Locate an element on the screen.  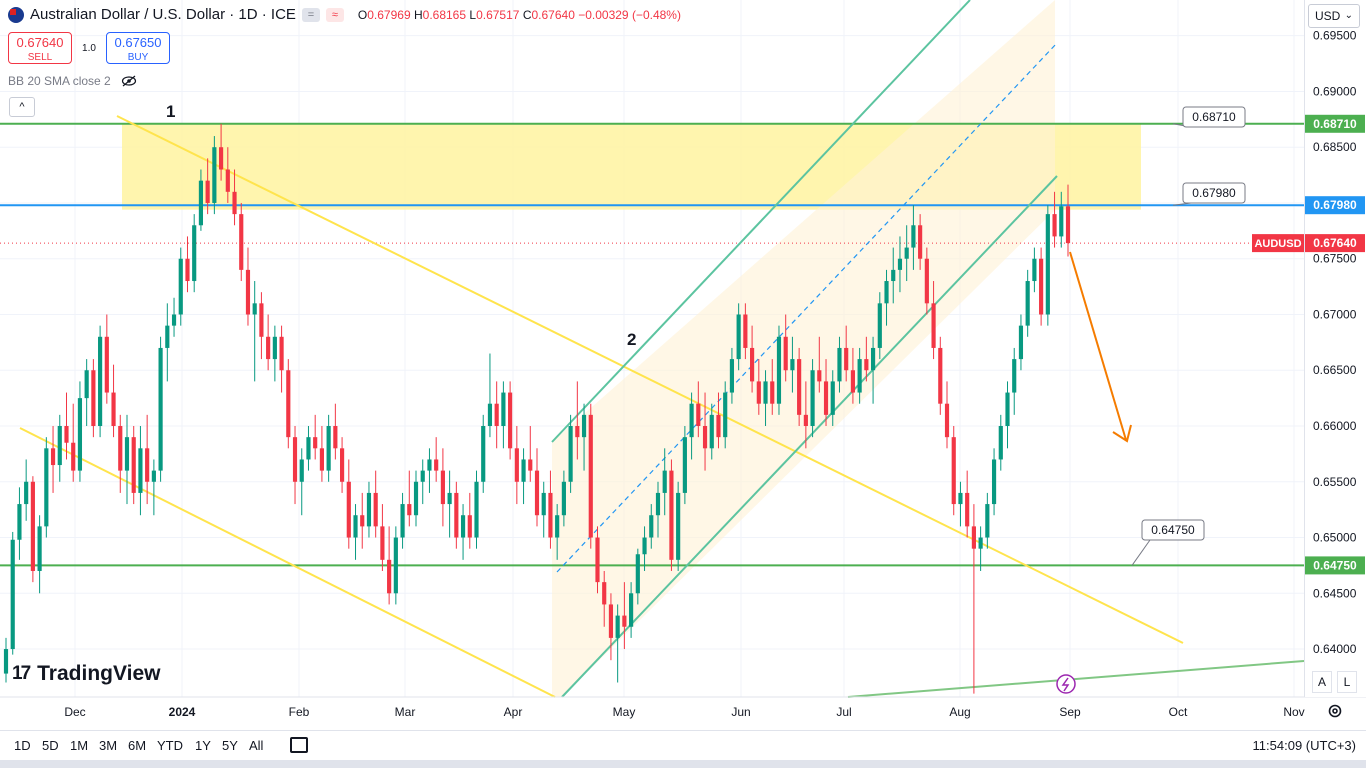
brand-name: TradingView is located at coordinates (99, 673).